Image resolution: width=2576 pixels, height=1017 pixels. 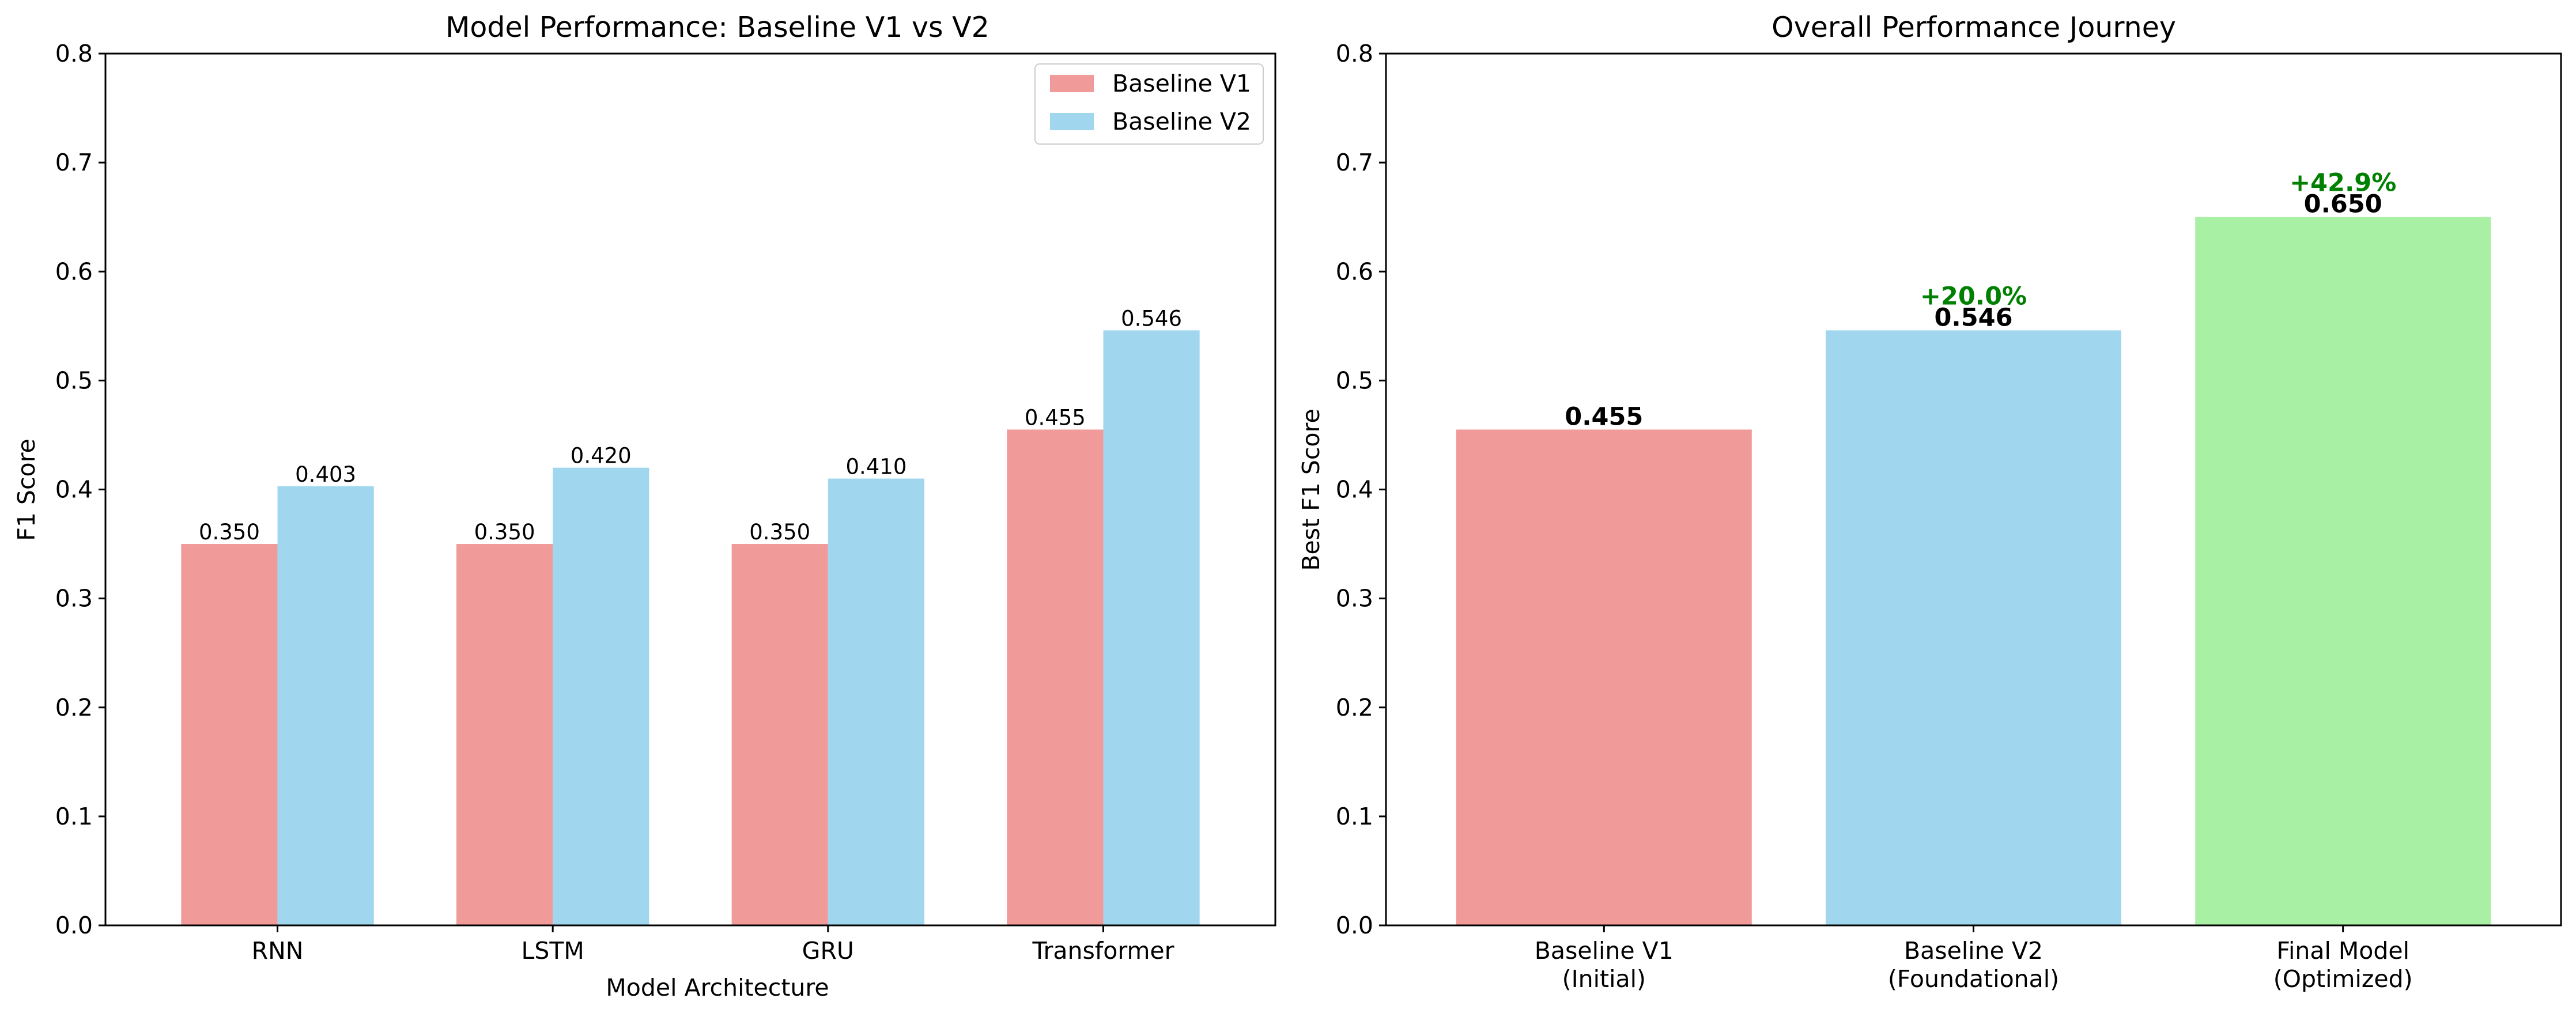 I want to click on x-tick-label: (Initial), so click(x=1604, y=979).